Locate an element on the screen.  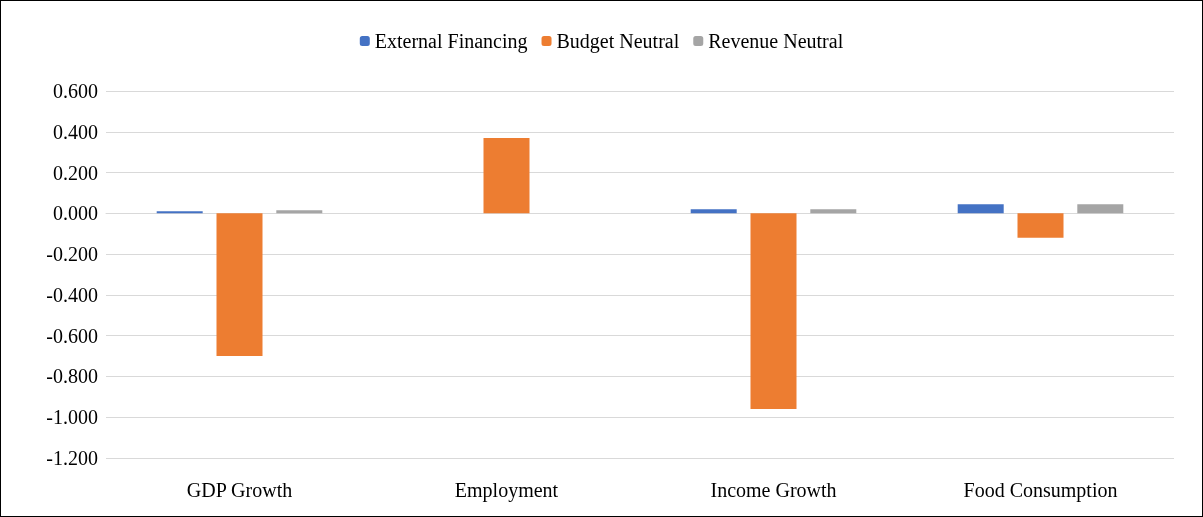
x-tick-label: Employment is located at coordinates (506, 490).